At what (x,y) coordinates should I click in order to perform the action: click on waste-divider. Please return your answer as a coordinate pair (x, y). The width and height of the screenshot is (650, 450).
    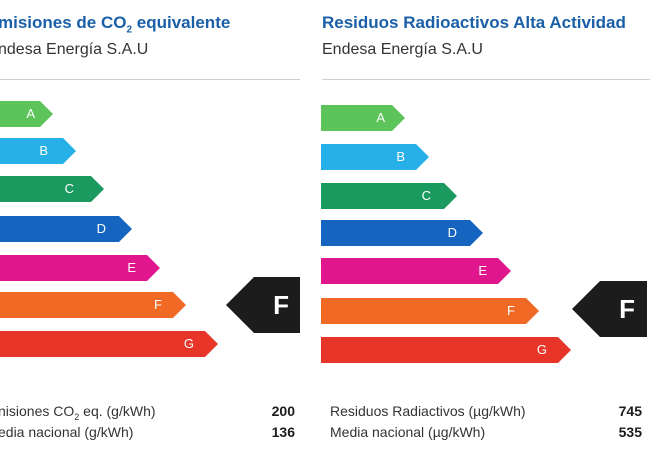
    Looking at the image, I should click on (486, 79).